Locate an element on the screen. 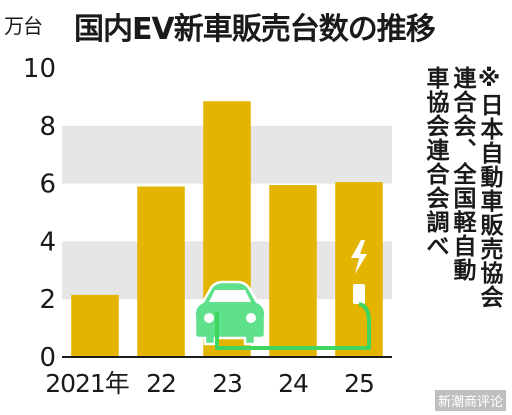 The image size is (512, 415). watermark: 新潮商评论 is located at coordinates (470, 400).